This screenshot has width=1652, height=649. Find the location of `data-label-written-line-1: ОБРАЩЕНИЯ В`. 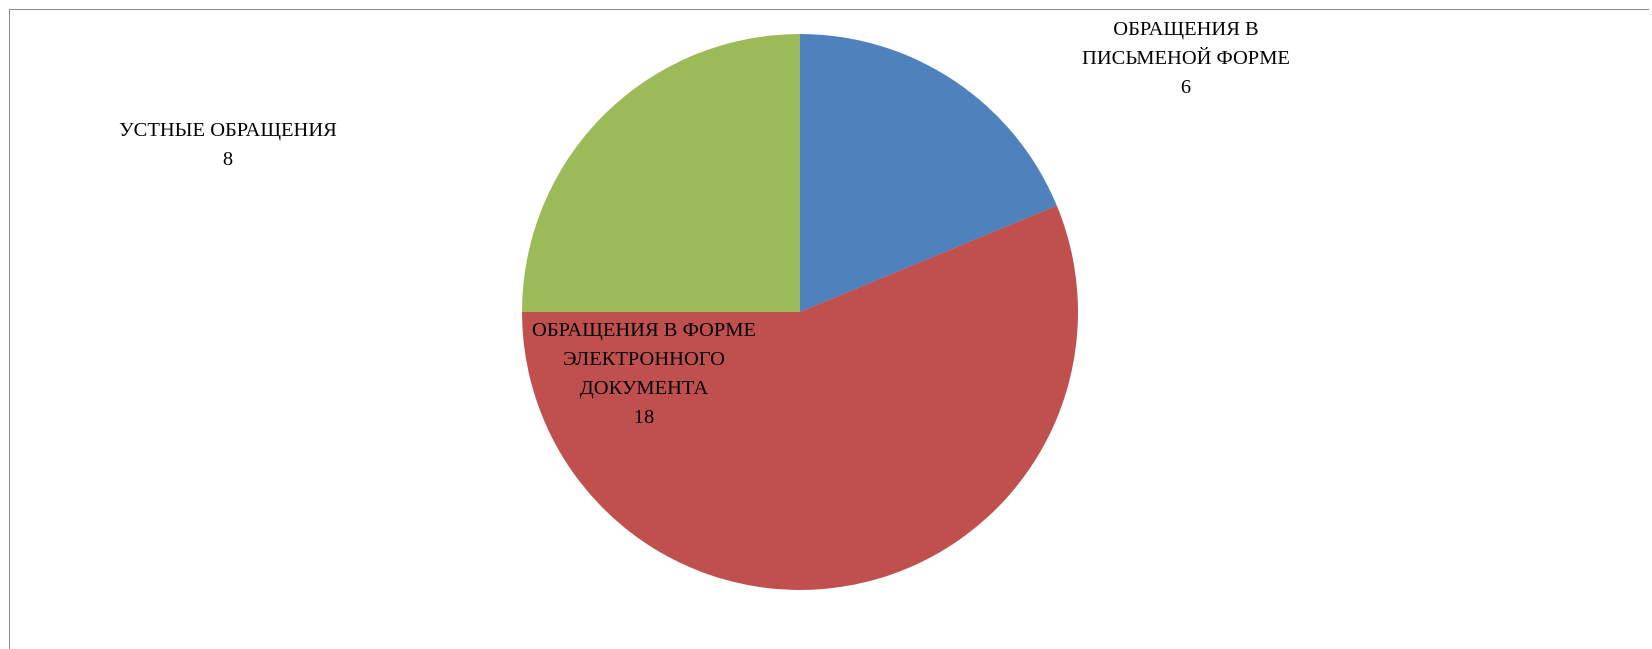

data-label-written-line-1: ОБРАЩЕНИЯ В is located at coordinates (1186, 29).